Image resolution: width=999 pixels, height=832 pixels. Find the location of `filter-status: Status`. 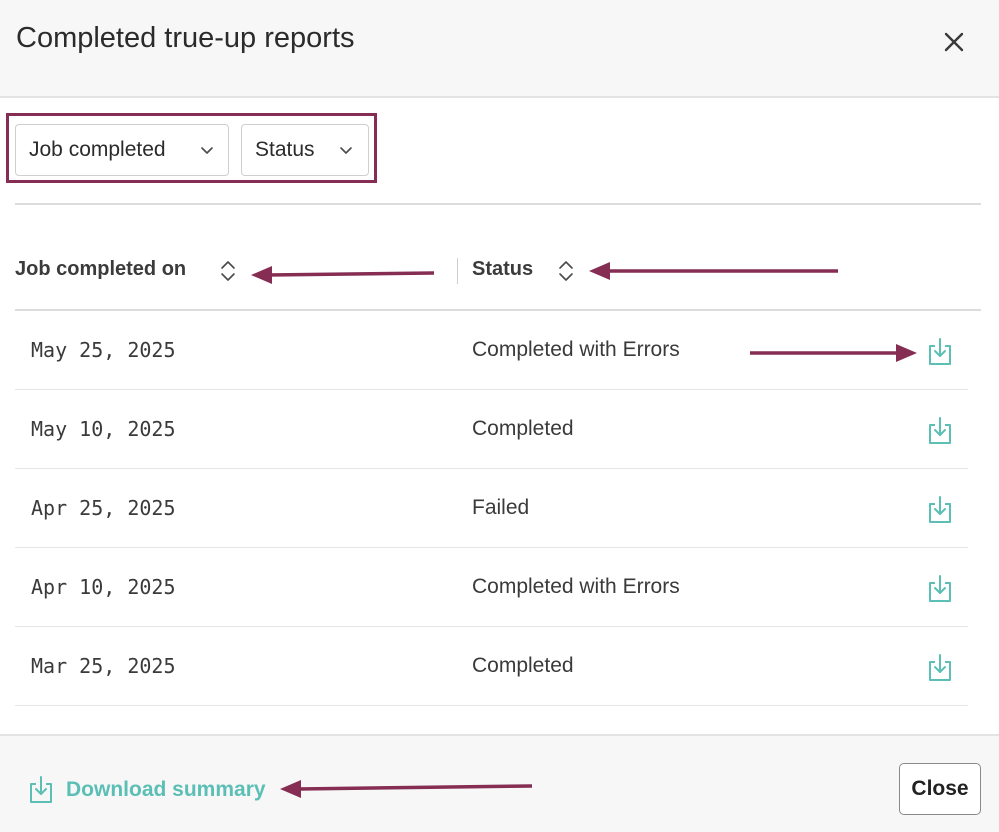

filter-status: Status is located at coordinates (305, 150).